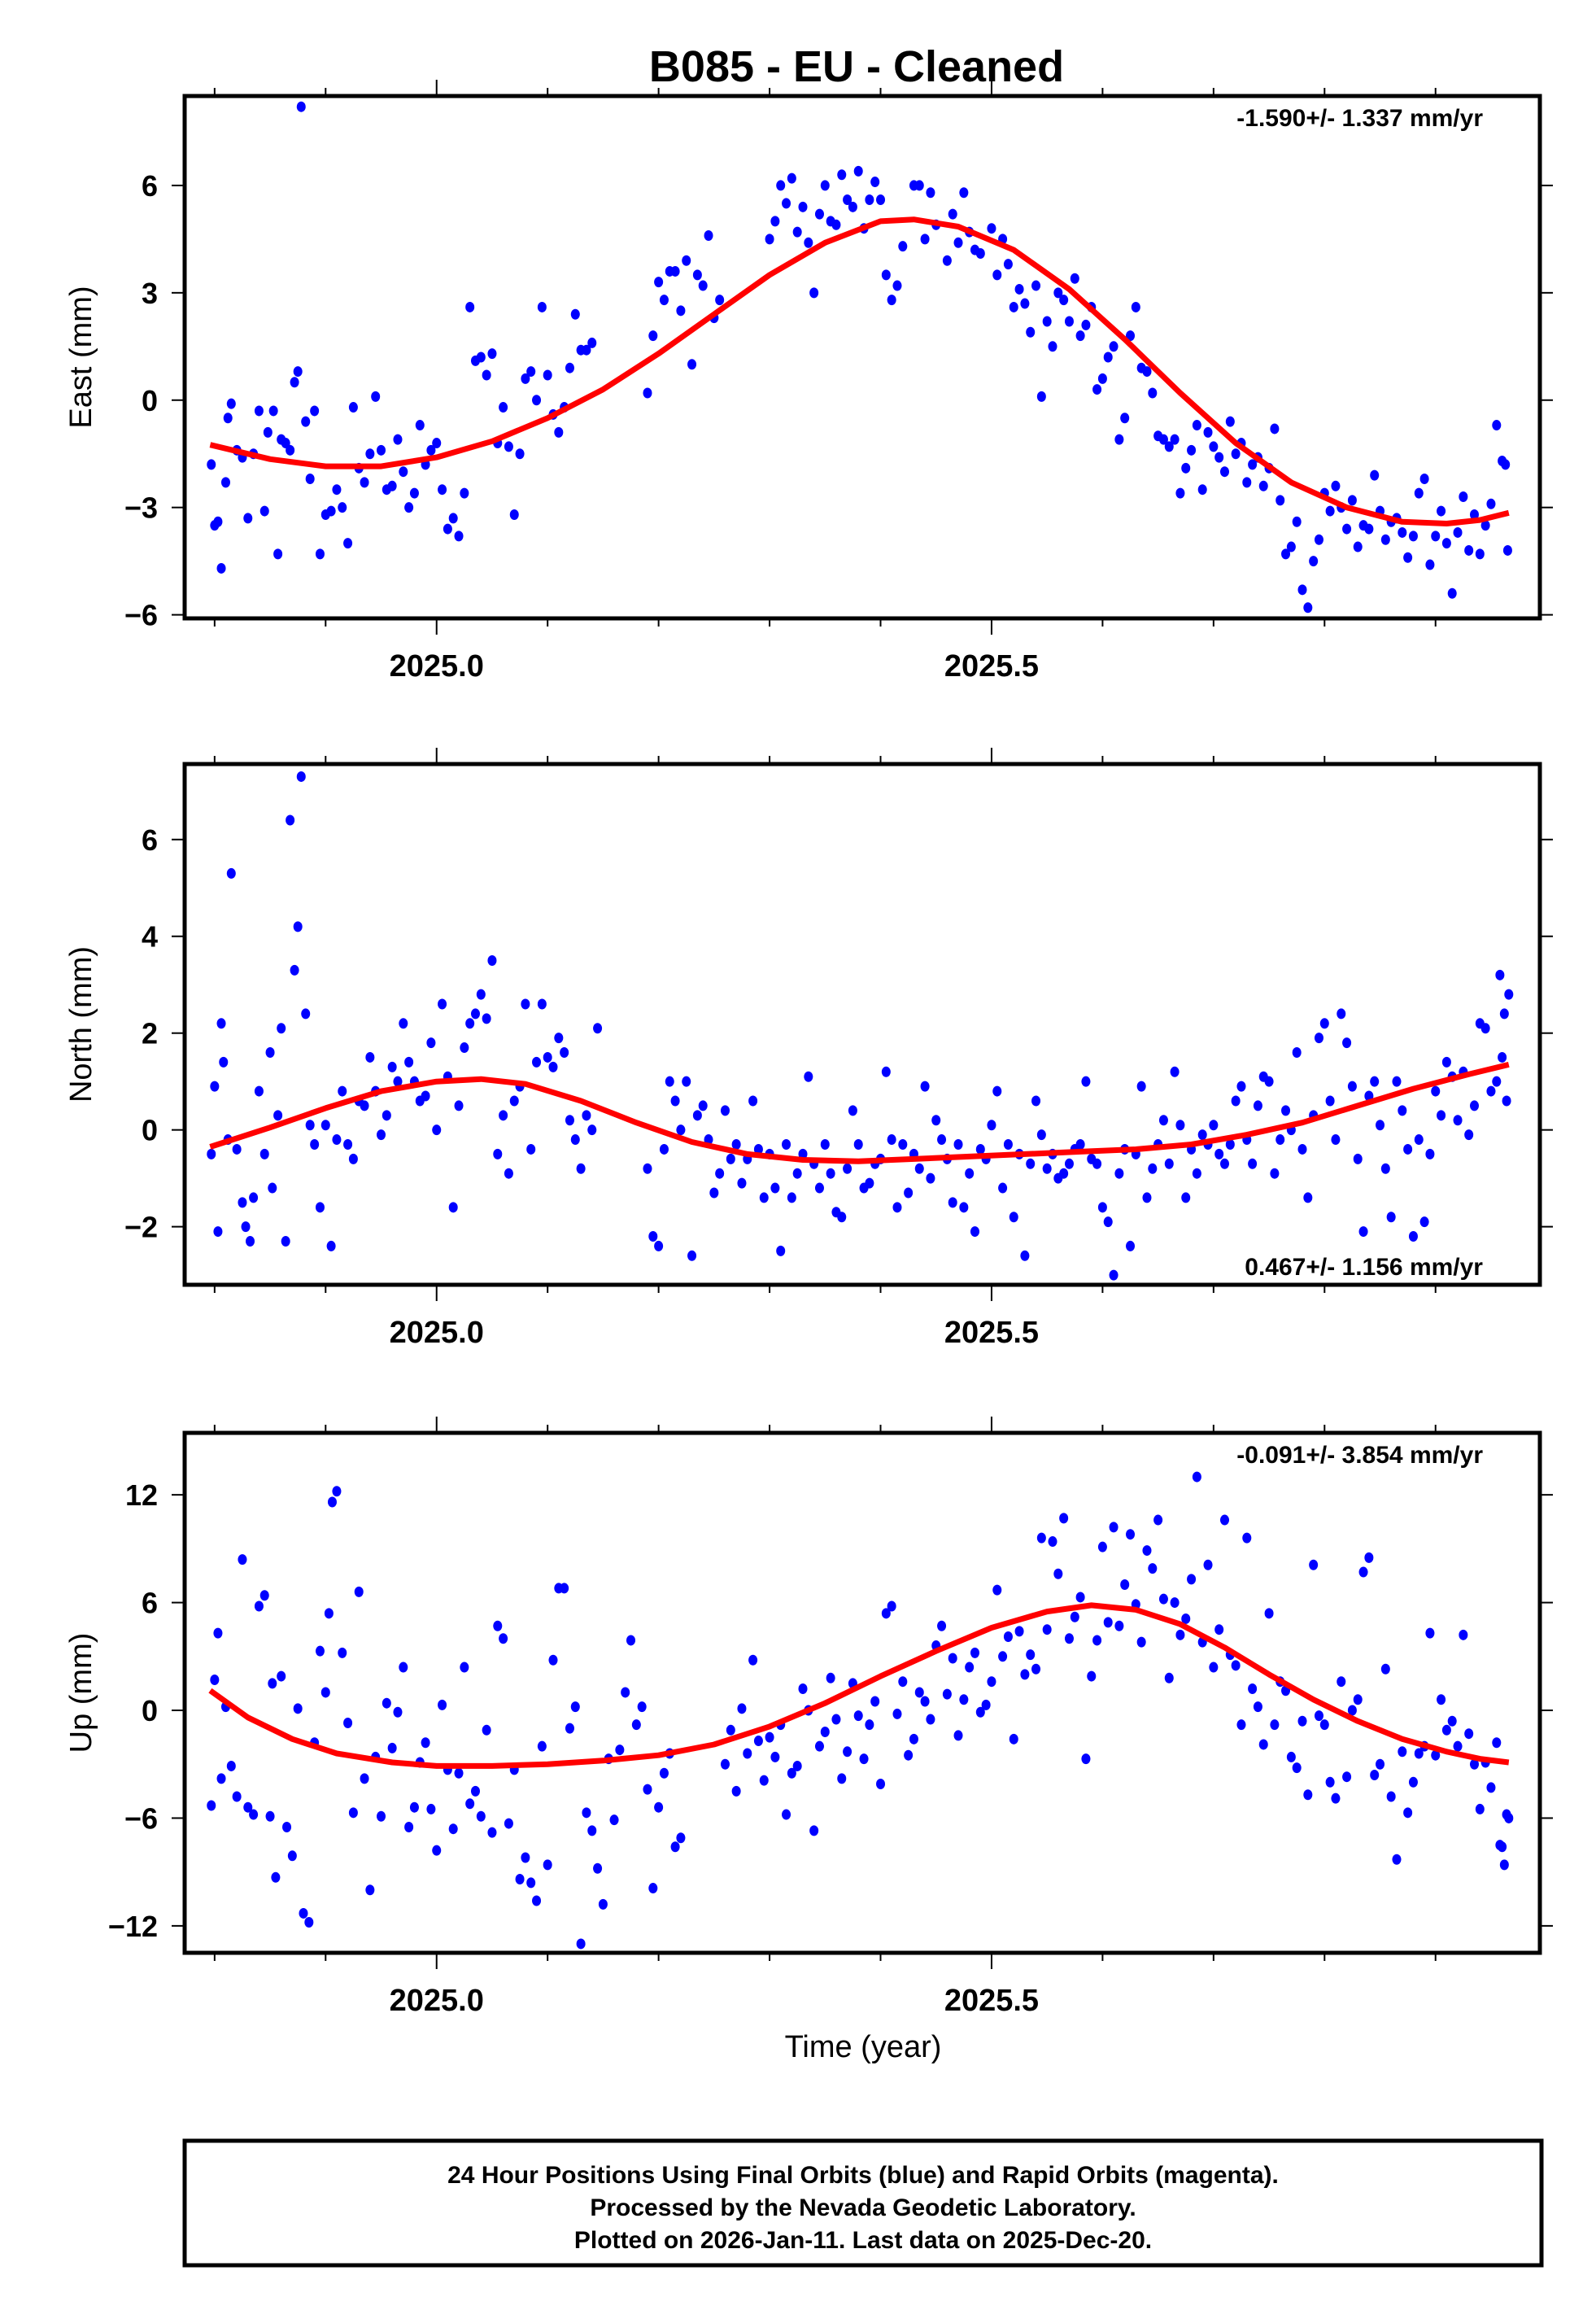 Image resolution: width=1596 pixels, height=2310 pixels. What do you see at coordinates (141, 1495) in the screenshot?
I see `y-tick-label: 12` at bounding box center [141, 1495].